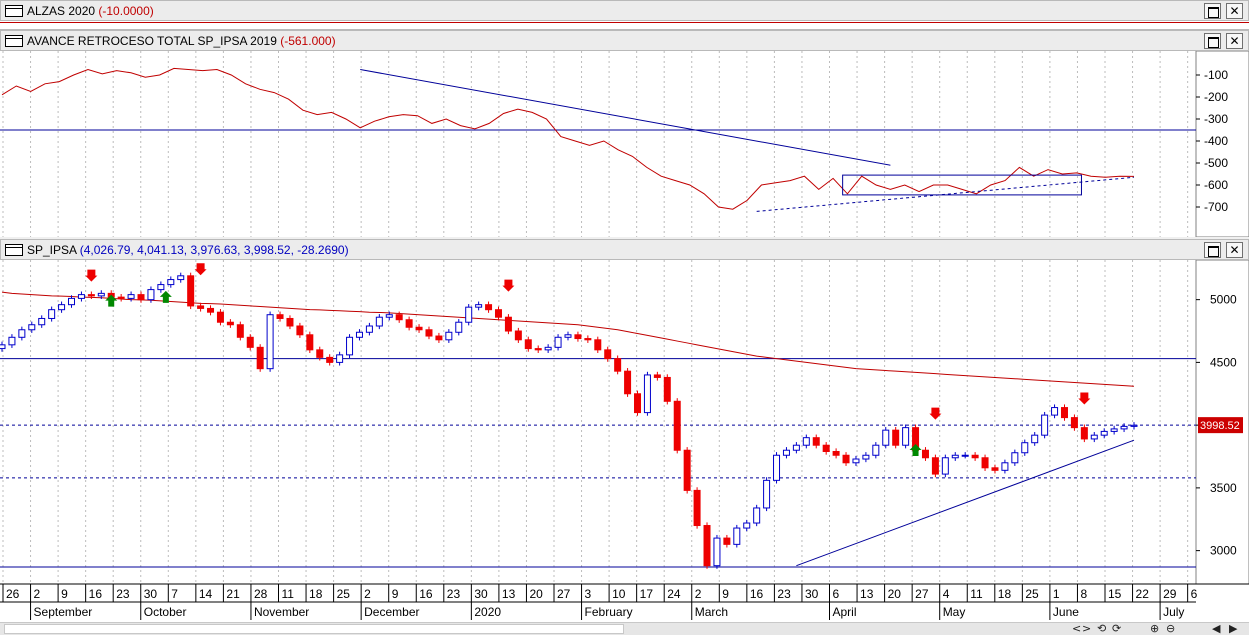 The image size is (1249, 635). What do you see at coordinates (1056, 594) in the screenshot?
I see `x-tick-label: 1` at bounding box center [1056, 594].